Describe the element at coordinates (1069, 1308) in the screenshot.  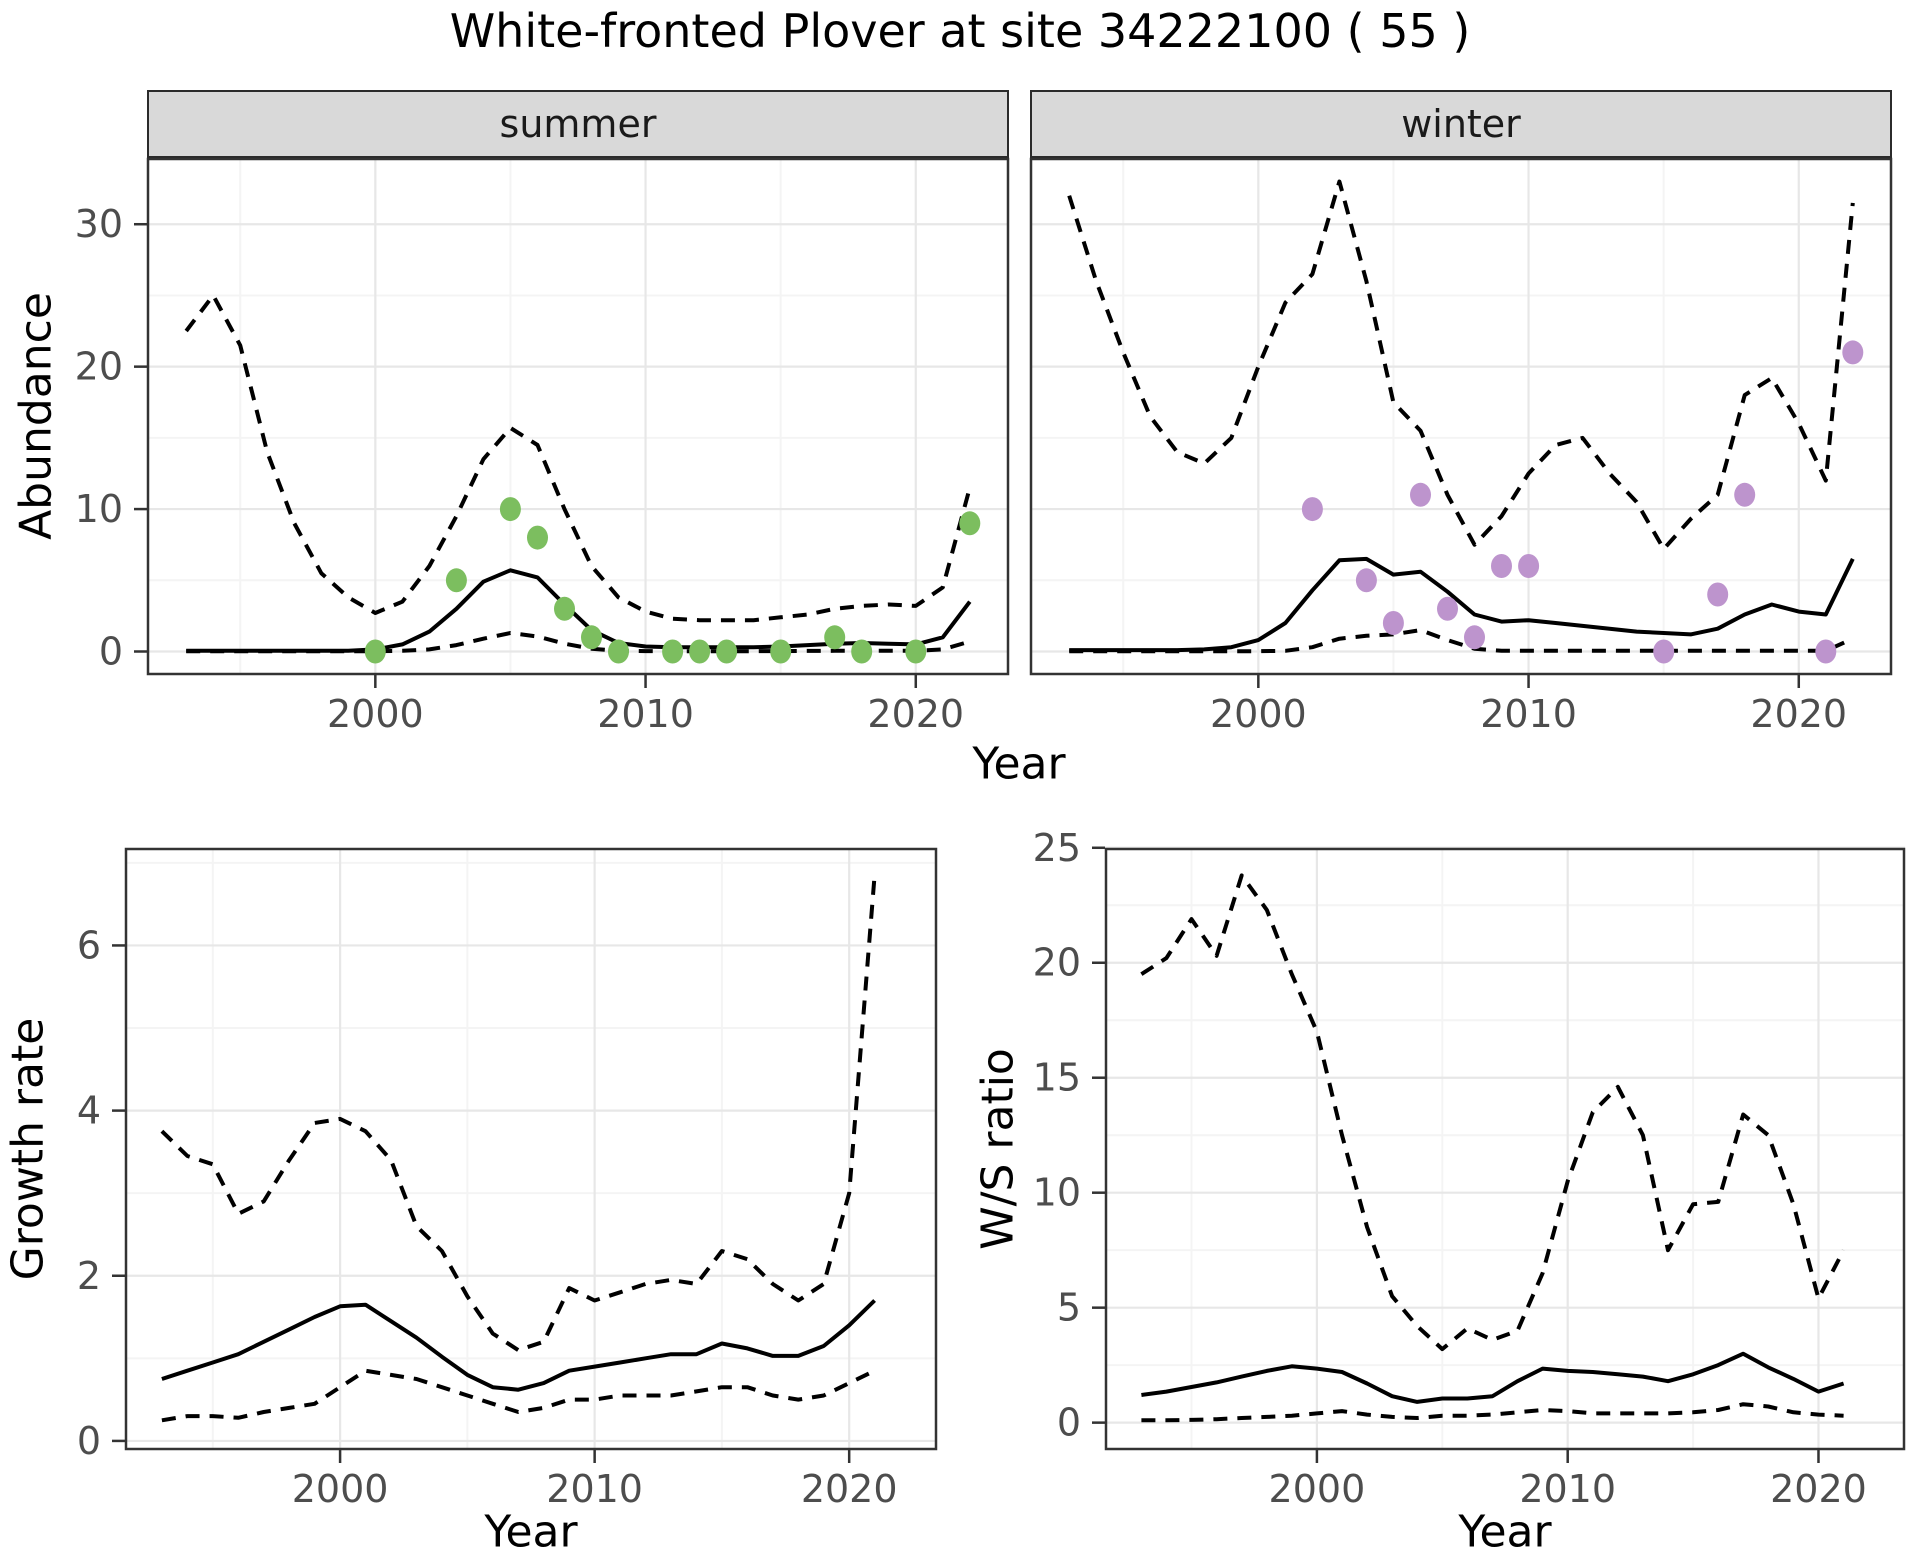
I see `y-tick-label: 5` at that location.